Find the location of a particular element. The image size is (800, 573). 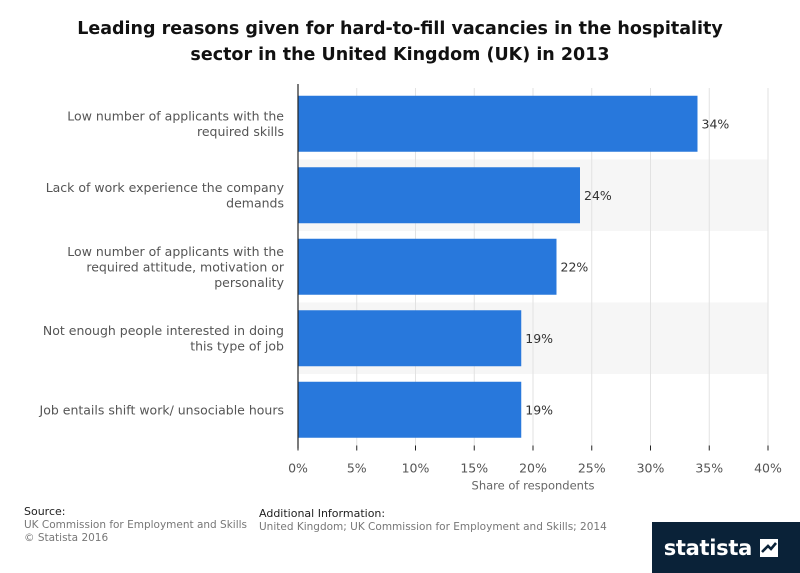

category-label-line: Lack of work experience the company is located at coordinates (165, 187).